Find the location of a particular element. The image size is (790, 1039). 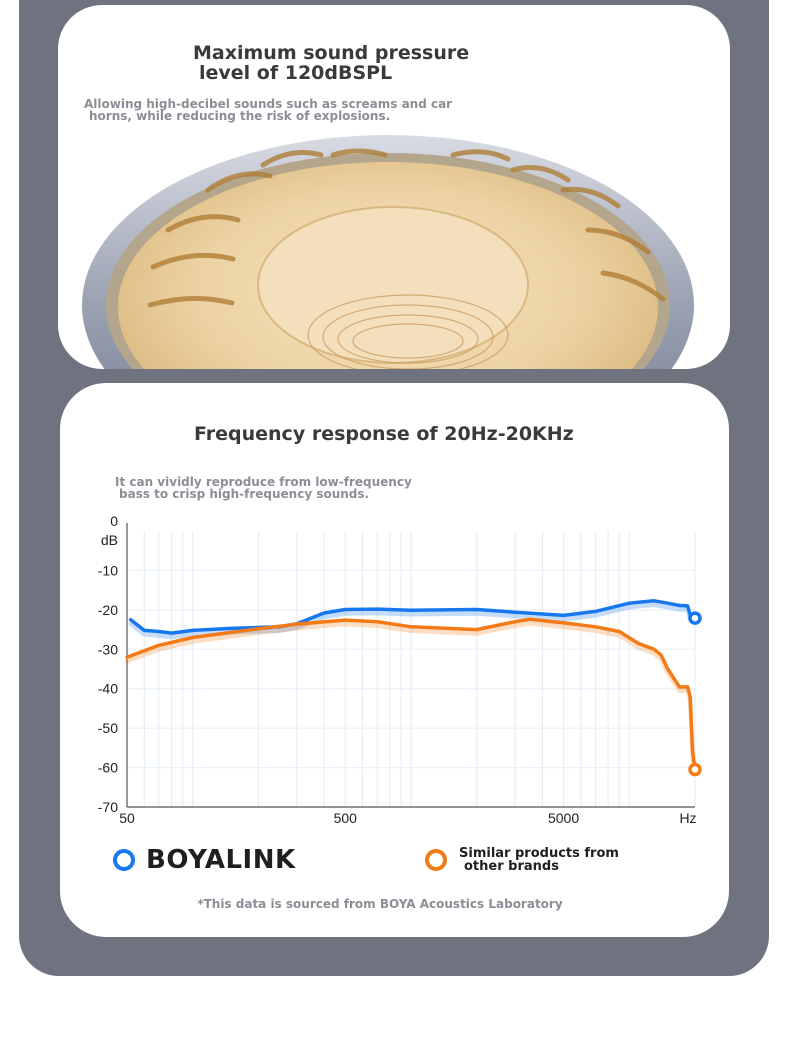

boyalink-legend-marker is located at coordinates (124, 860).